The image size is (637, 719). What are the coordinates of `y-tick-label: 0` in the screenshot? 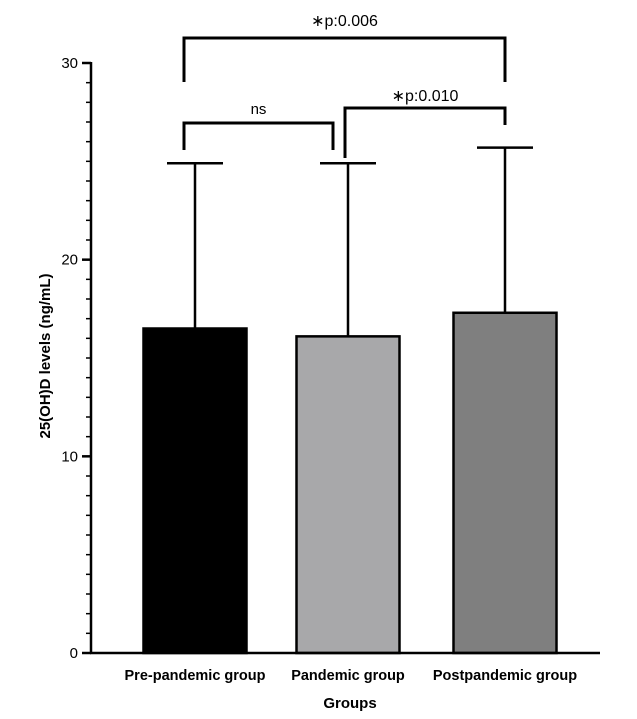 It's located at (74, 653).